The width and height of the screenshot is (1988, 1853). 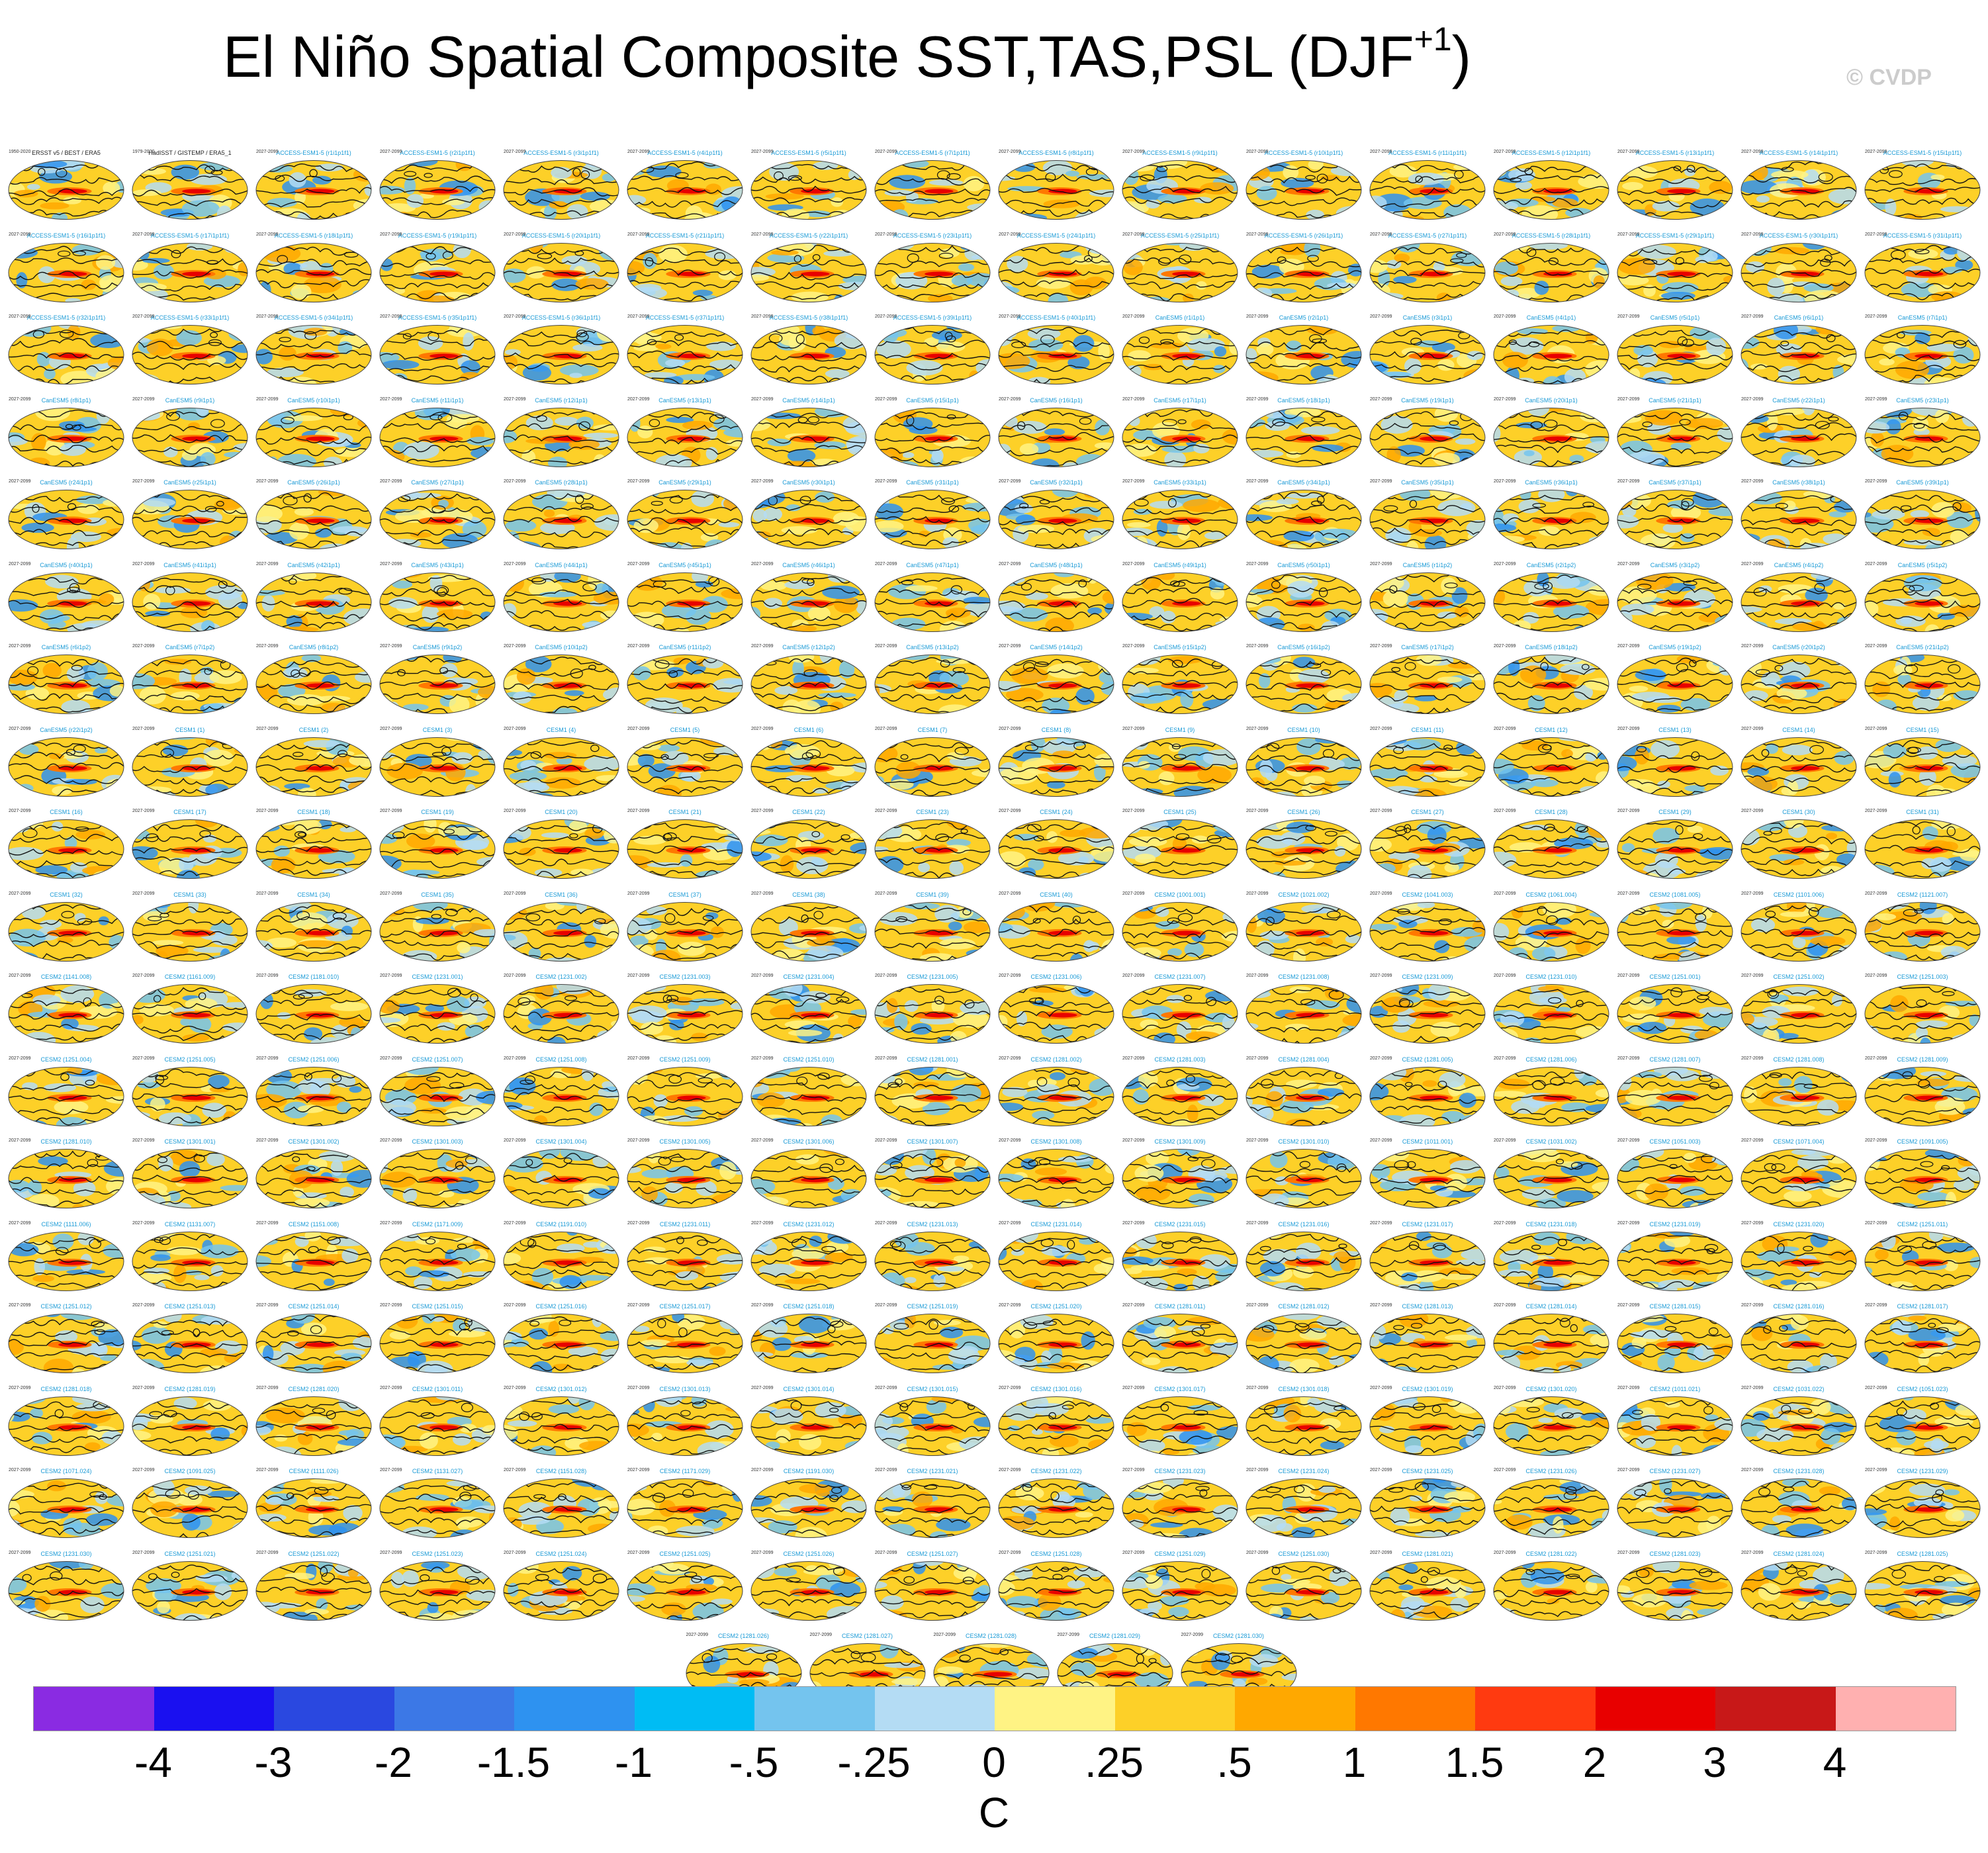 I want to click on map-panel: CanESM5 (r30i1p1) 2027-2099, so click(x=809, y=515).